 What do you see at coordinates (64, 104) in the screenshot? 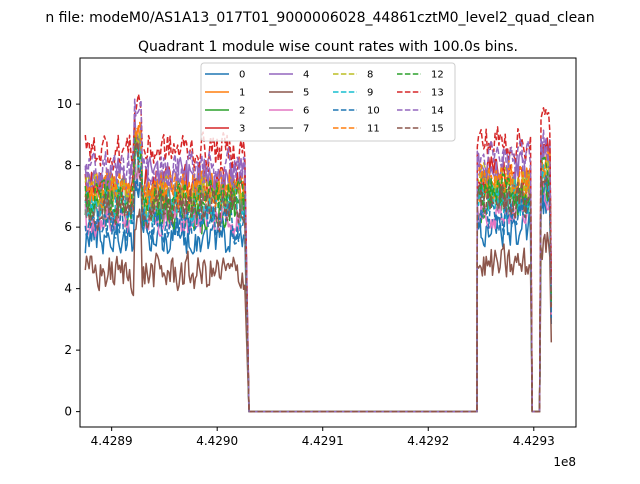
I see `y-tick-label: 10` at bounding box center [64, 104].